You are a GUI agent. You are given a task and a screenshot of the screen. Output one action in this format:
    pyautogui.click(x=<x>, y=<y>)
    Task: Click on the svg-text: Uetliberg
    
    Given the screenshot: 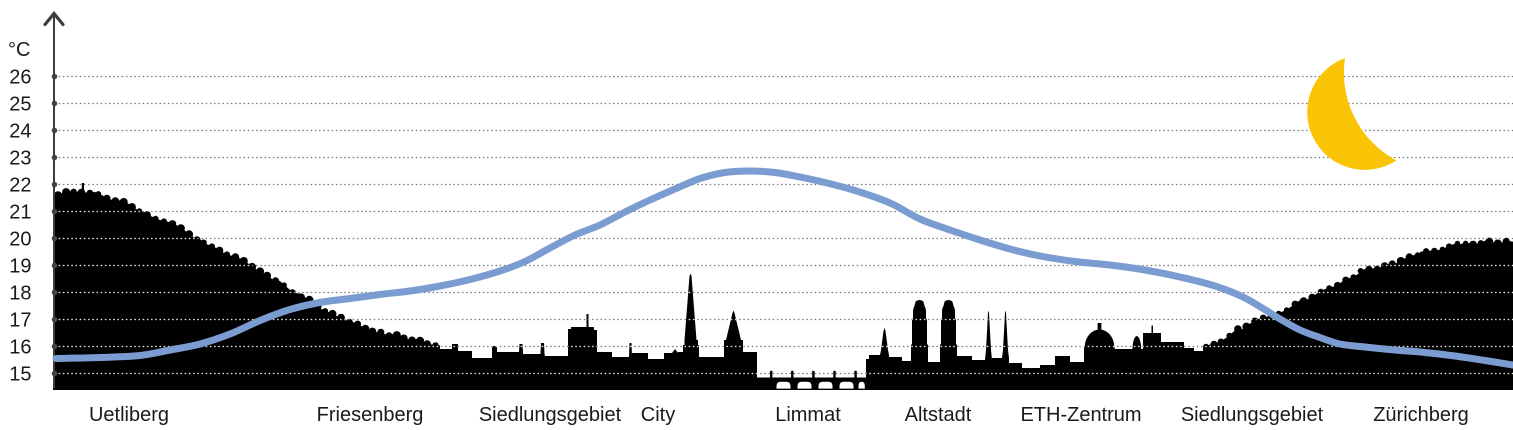 What is the action you would take?
    pyautogui.click(x=129, y=415)
    